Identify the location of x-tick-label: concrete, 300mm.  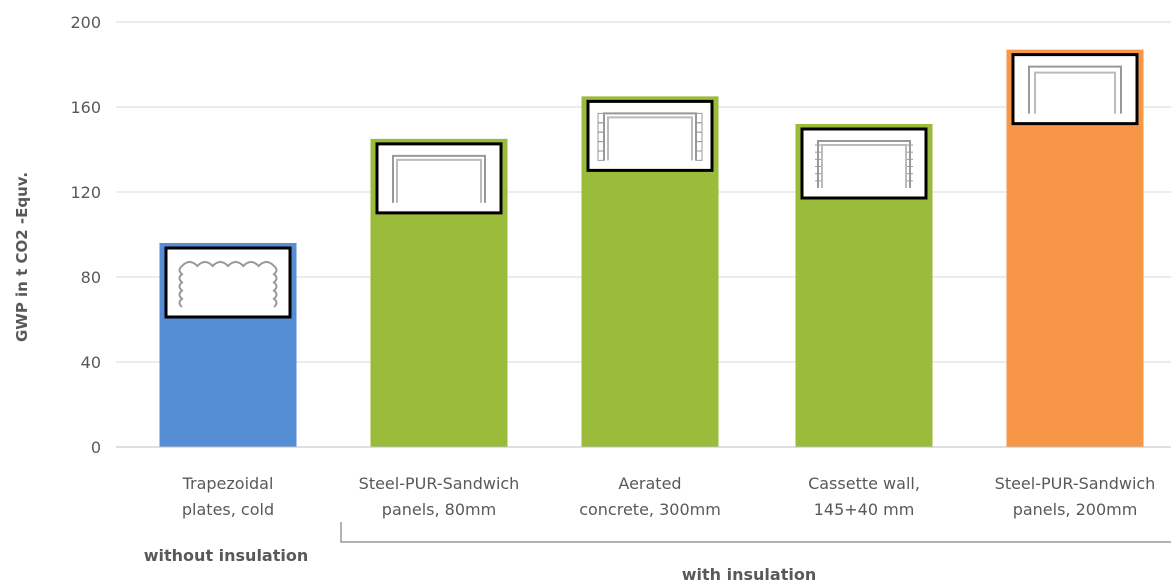
(650, 509).